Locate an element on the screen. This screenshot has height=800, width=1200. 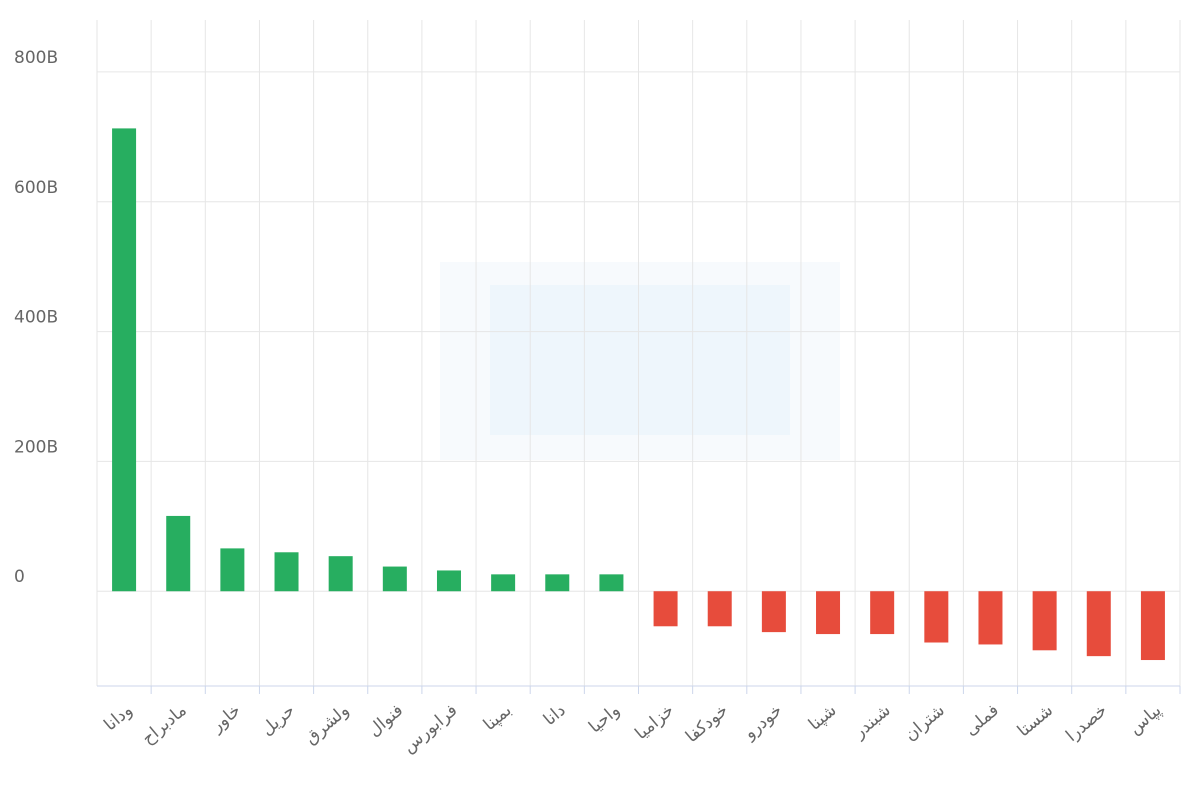
x-tick-label: خزامیا is located at coordinates (654, 722).